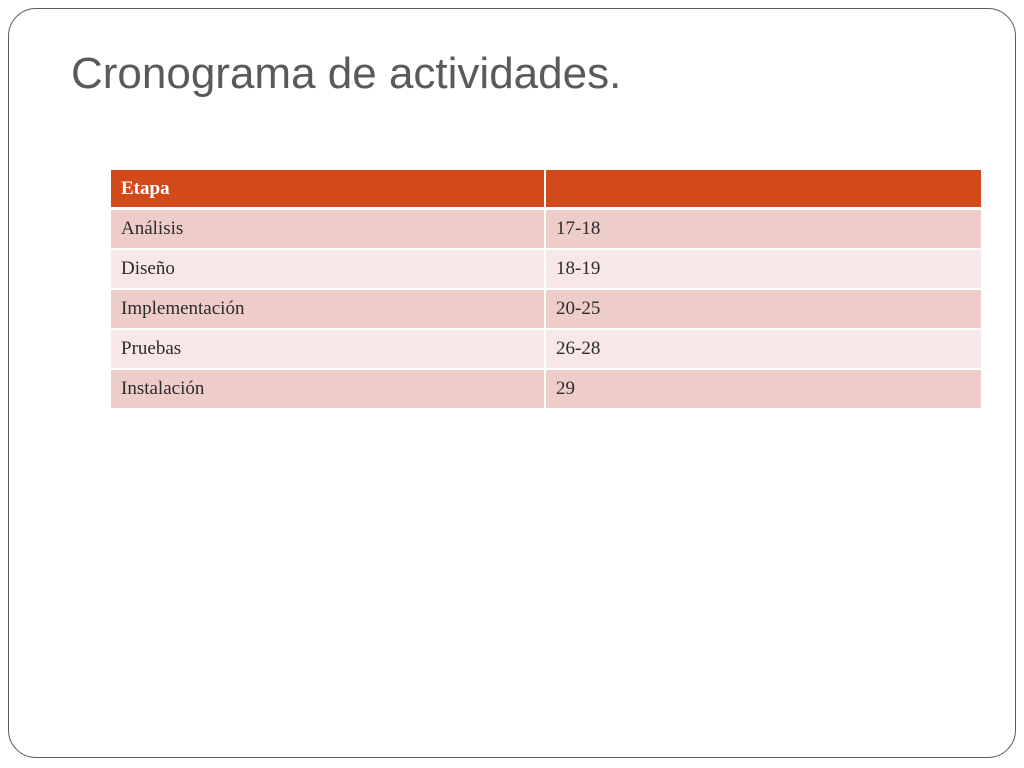 The width and height of the screenshot is (1024, 768). I want to click on cell-stage: Diseño, so click(328, 270).